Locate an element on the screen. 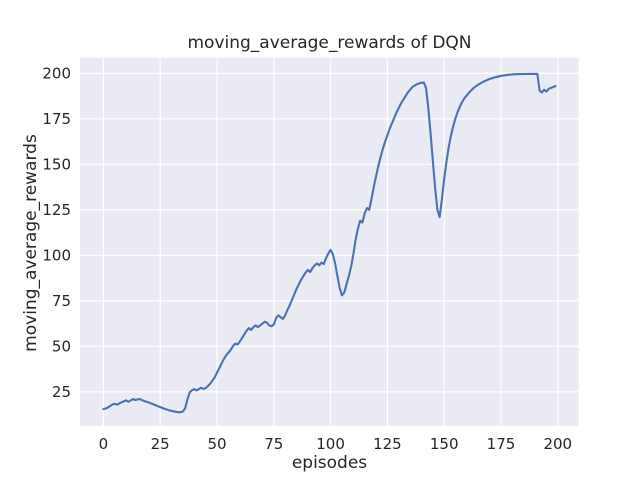  x-tick-labels: 0 25 50 75 100 125 150 175 200 is located at coordinates (335, 444).